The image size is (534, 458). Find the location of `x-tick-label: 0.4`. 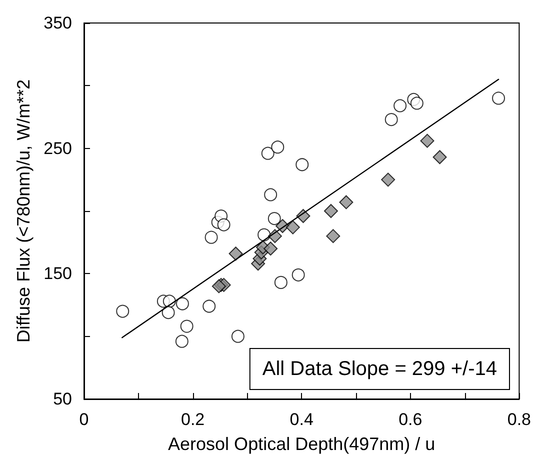

x-tick-label: 0.4 is located at coordinates (302, 419).